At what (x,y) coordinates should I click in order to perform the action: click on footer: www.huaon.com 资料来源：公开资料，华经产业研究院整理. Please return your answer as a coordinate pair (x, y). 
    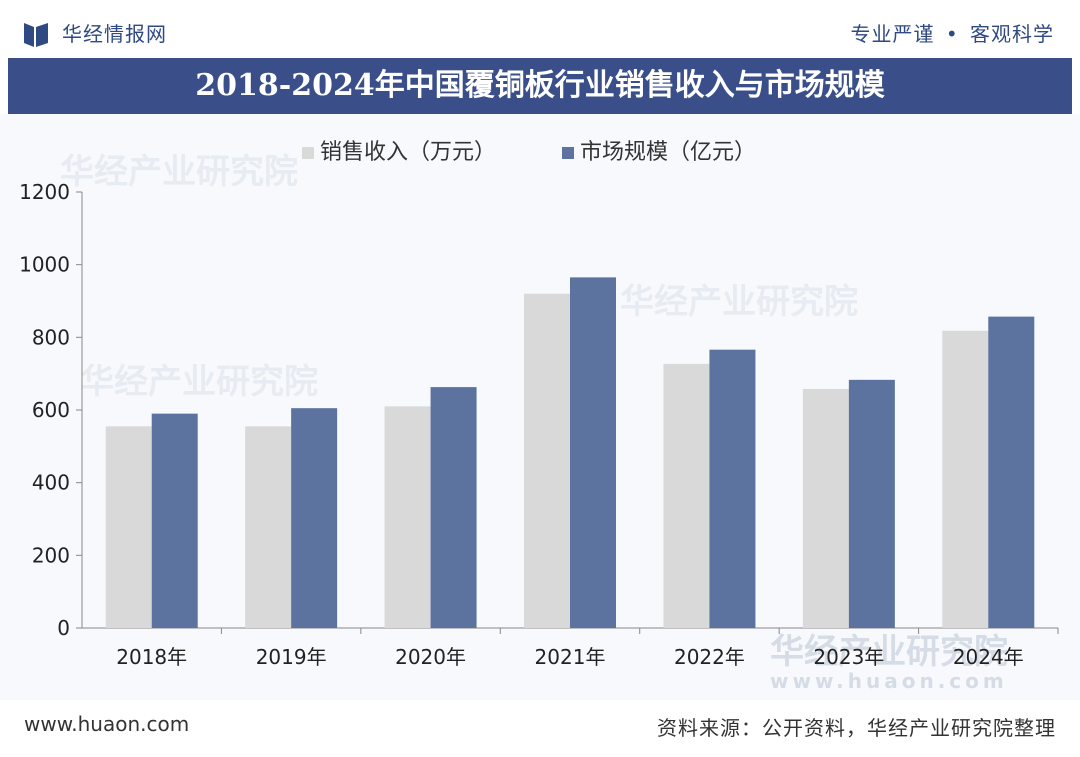
    Looking at the image, I should click on (540, 728).